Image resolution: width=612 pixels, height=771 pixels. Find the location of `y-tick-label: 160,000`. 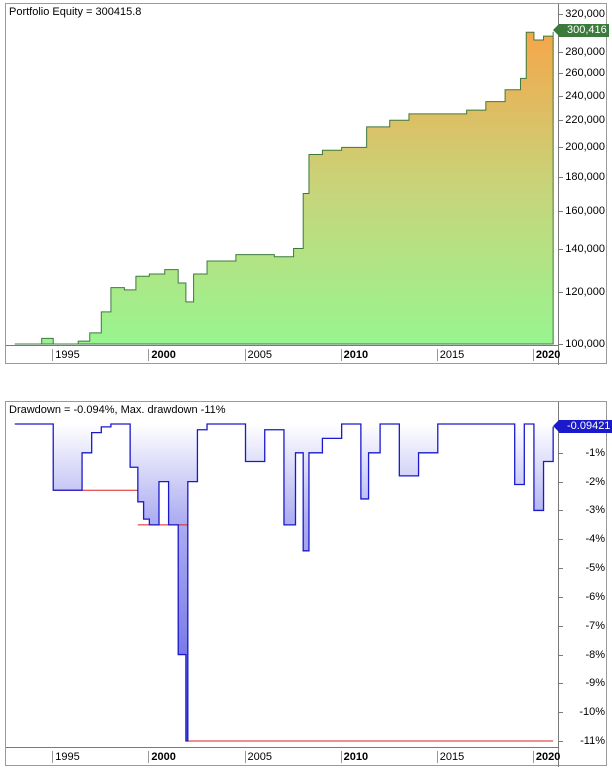

y-tick-label: 160,000 is located at coordinates (585, 210).